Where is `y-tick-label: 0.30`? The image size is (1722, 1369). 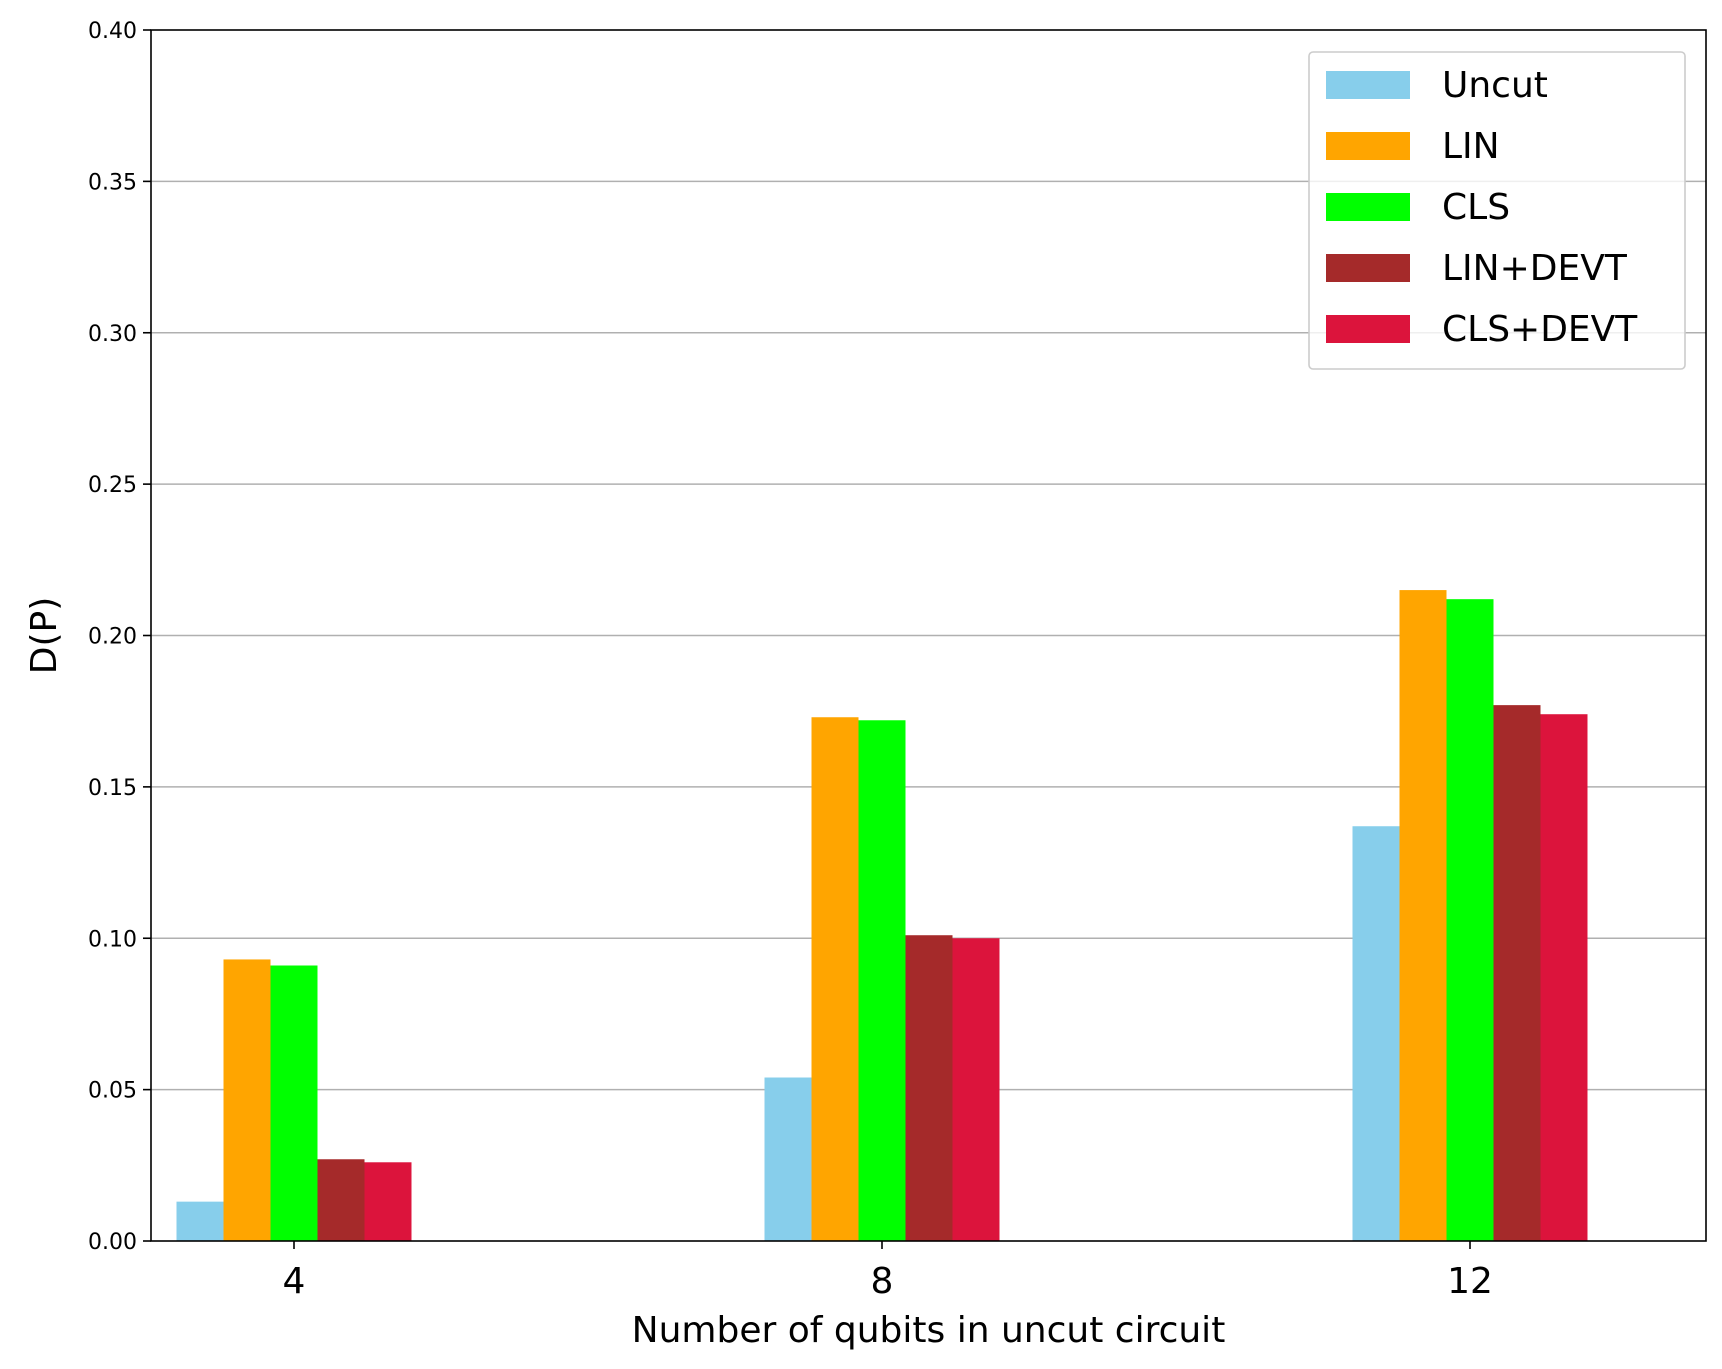 y-tick-label: 0.30 is located at coordinates (112, 334).